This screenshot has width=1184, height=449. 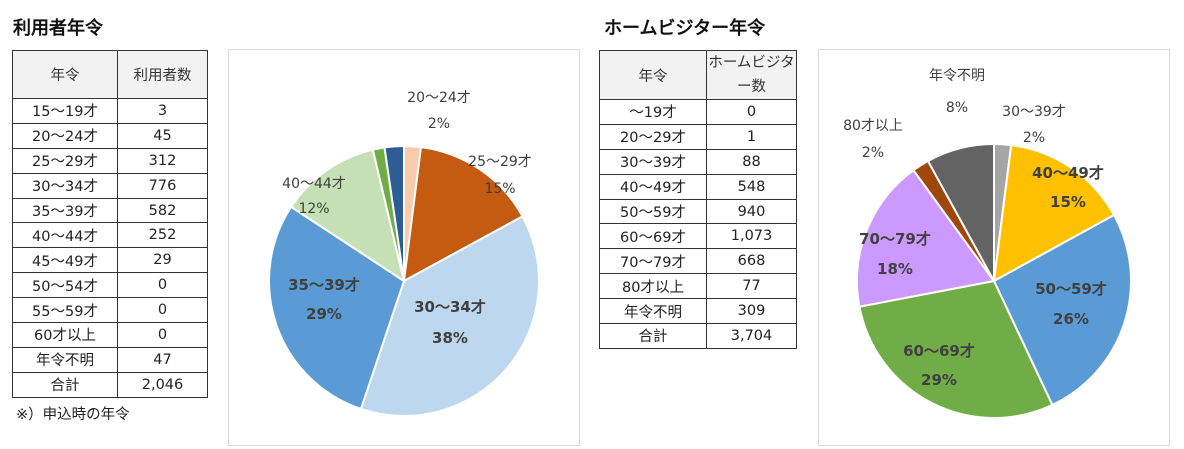 What do you see at coordinates (73, 415) in the screenshot?
I see `footnote: ※）申込時の年令` at bounding box center [73, 415].